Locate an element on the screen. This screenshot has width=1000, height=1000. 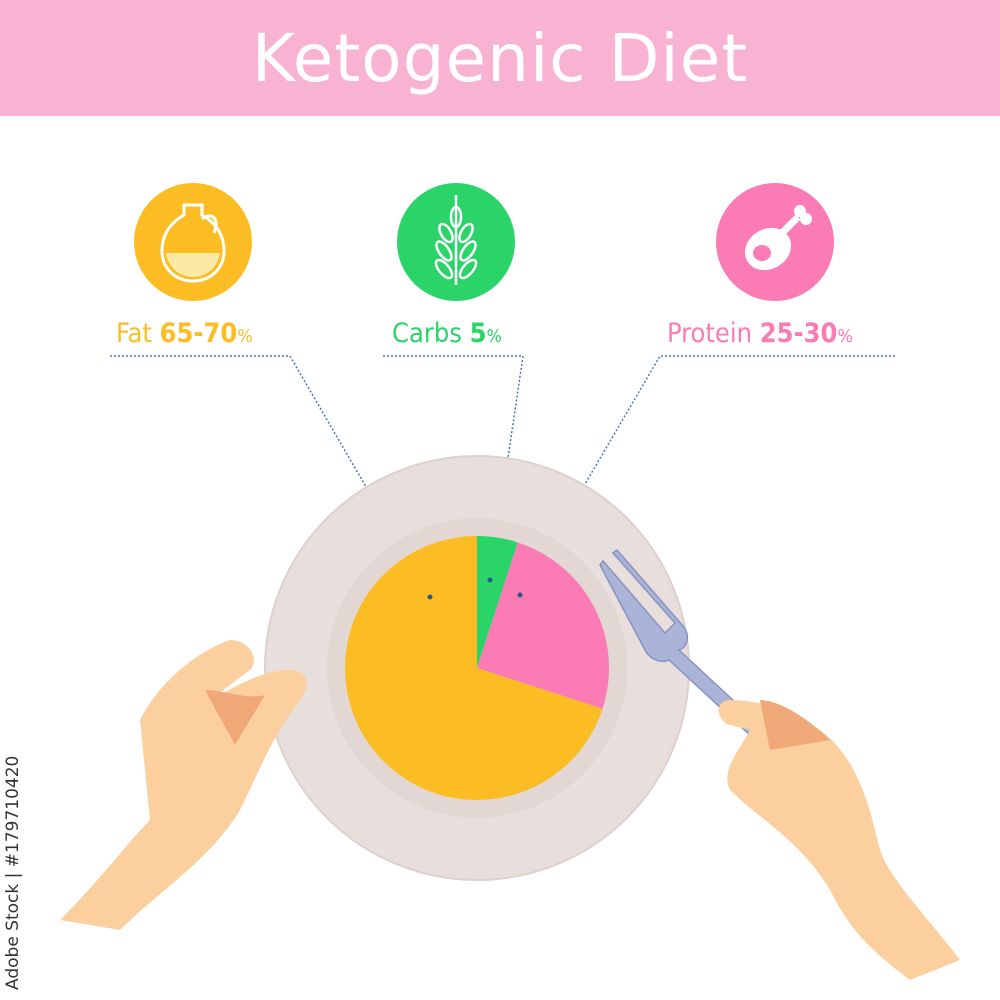
pie-slice-fat is located at coordinates (474, 668).